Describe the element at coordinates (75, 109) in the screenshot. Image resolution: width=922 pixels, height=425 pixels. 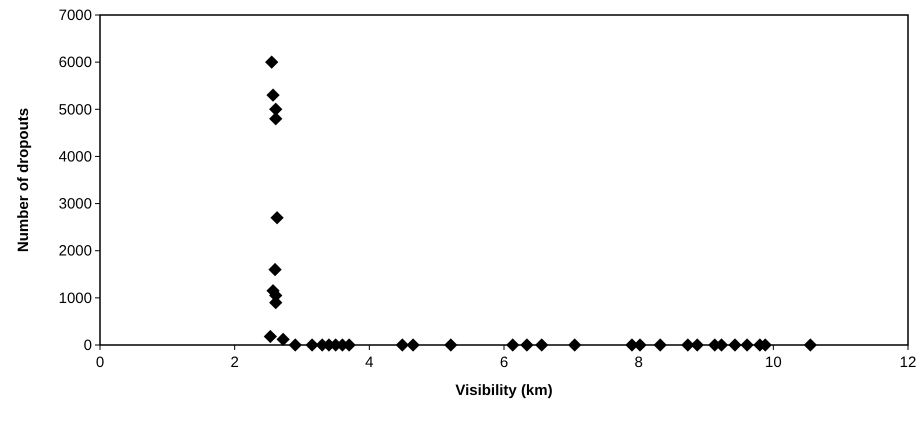
I see `y-tick-label: 5000` at that location.